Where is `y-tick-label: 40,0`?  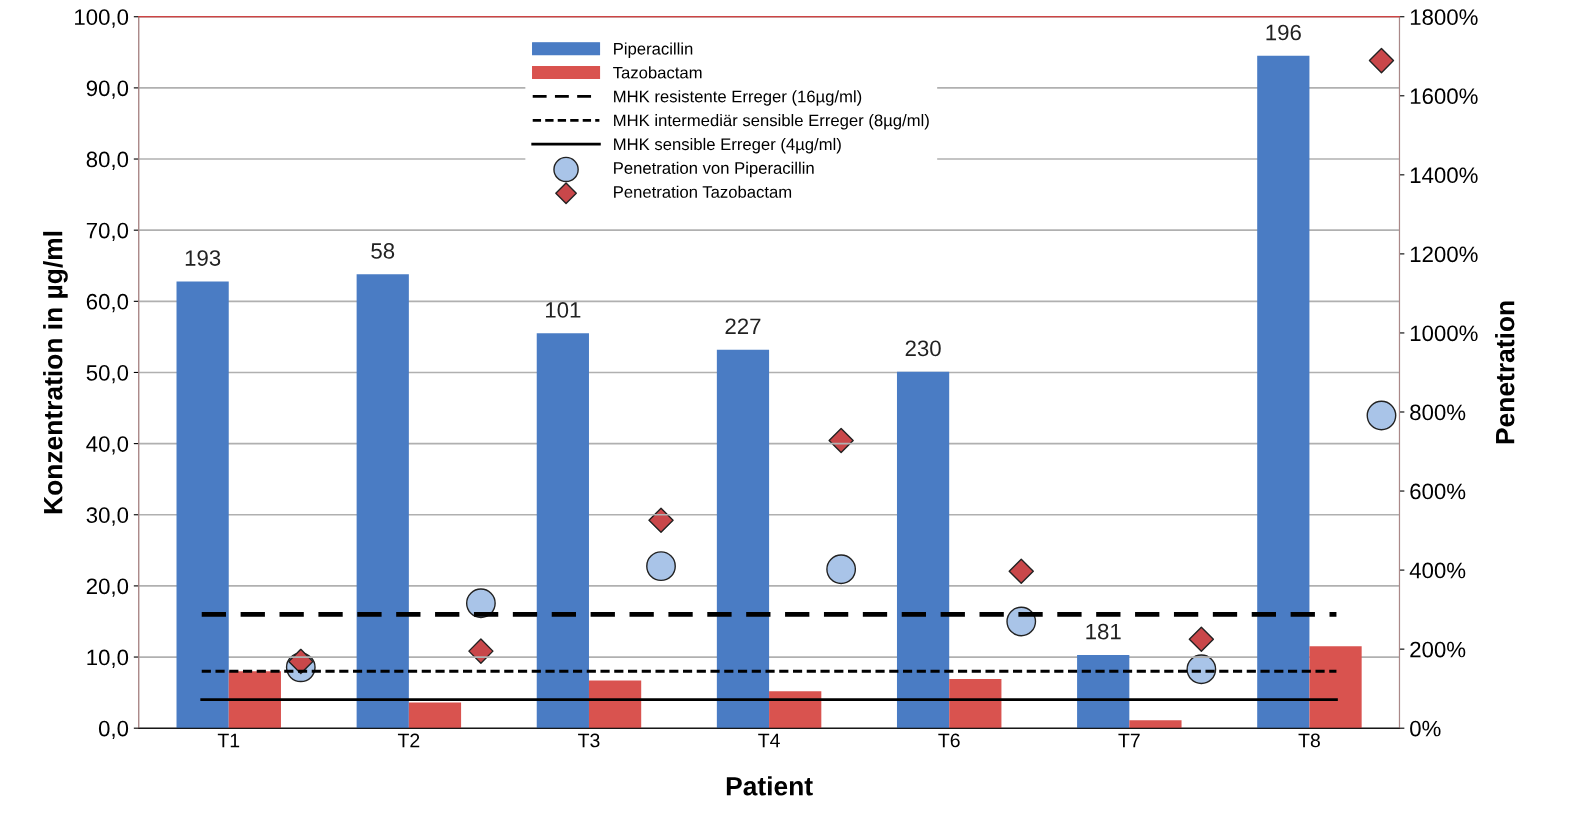
y-tick-label: 40,0 is located at coordinates (107, 445).